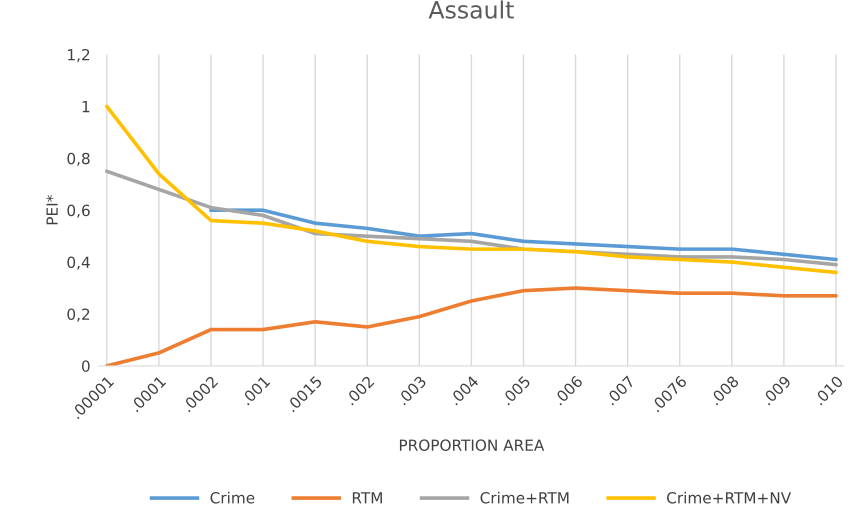 The image size is (861, 519). I want to click on legend-label: Crime+RTM, so click(524, 498).